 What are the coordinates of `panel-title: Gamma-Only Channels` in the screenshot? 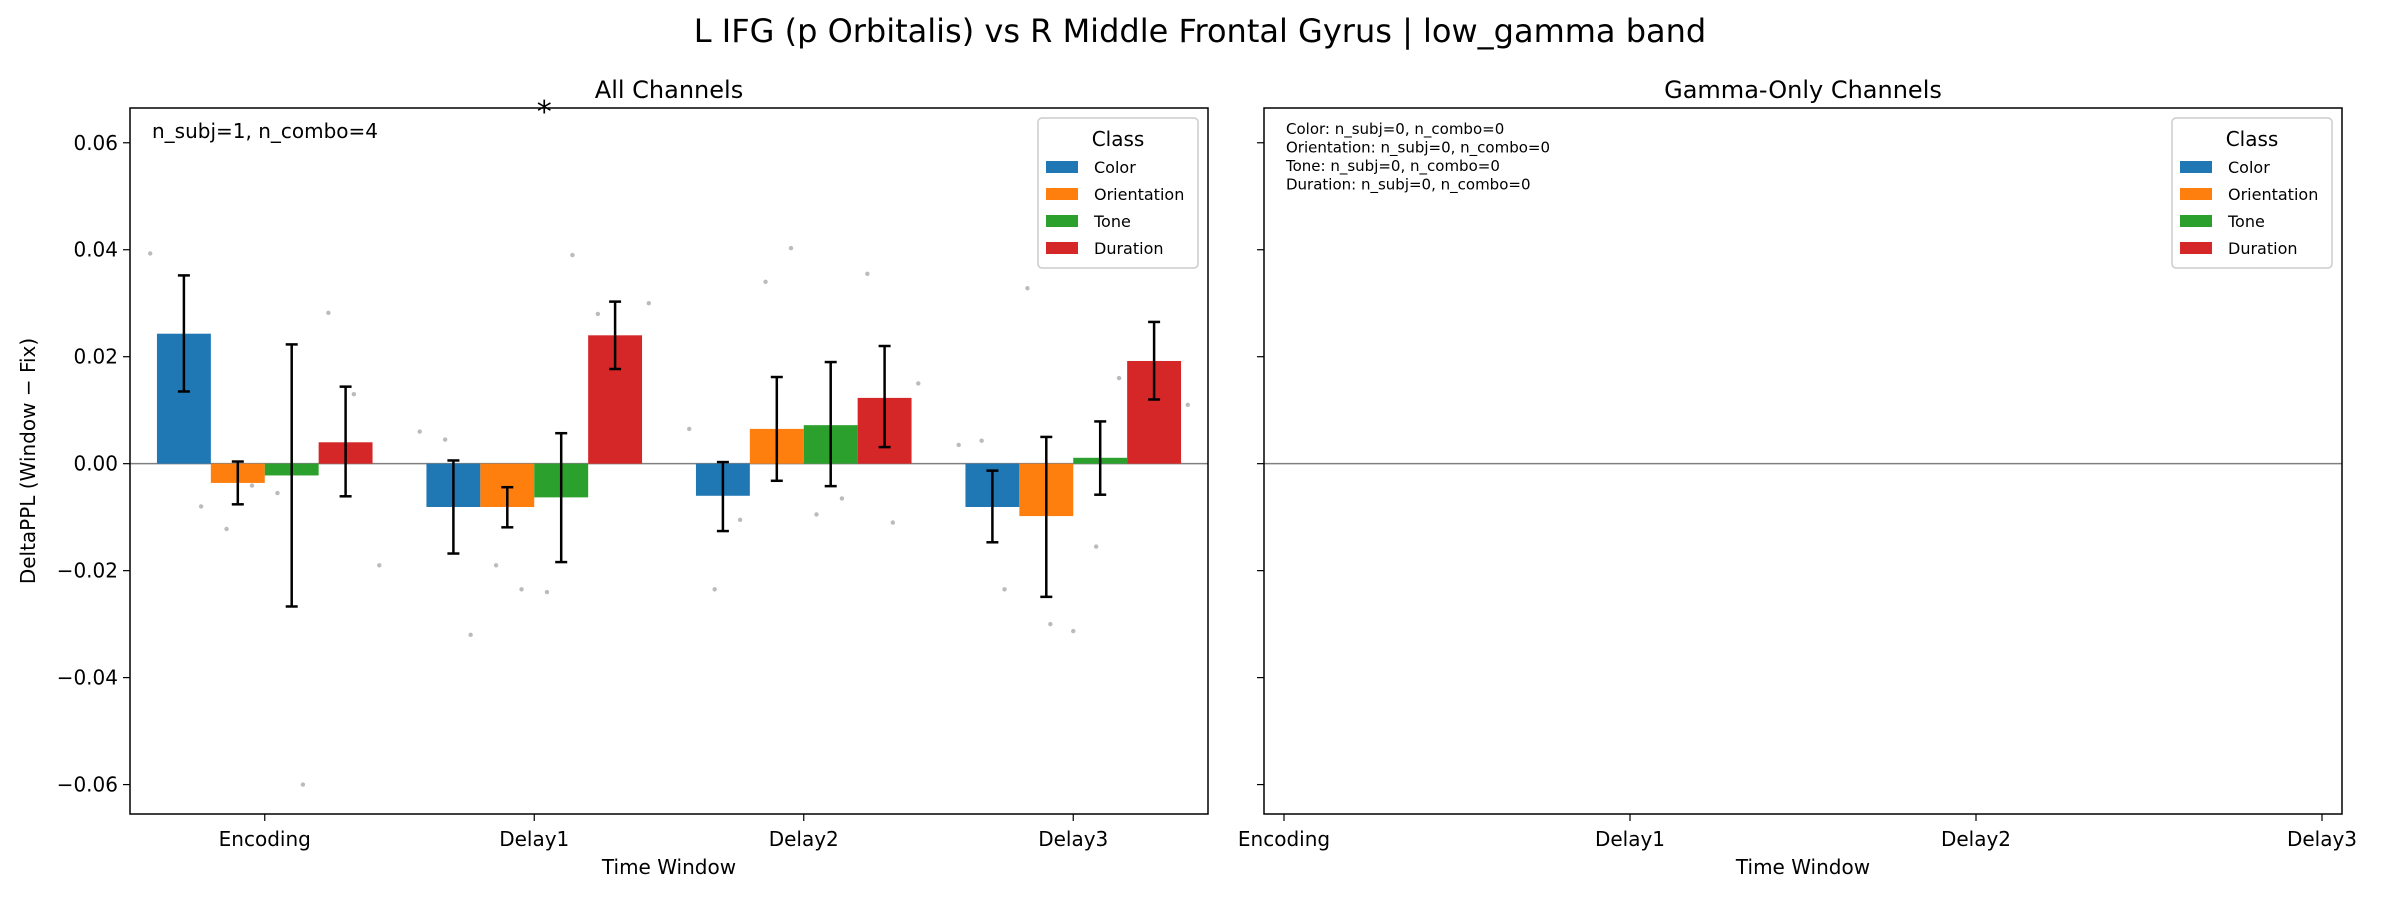 It's located at (1803, 90).